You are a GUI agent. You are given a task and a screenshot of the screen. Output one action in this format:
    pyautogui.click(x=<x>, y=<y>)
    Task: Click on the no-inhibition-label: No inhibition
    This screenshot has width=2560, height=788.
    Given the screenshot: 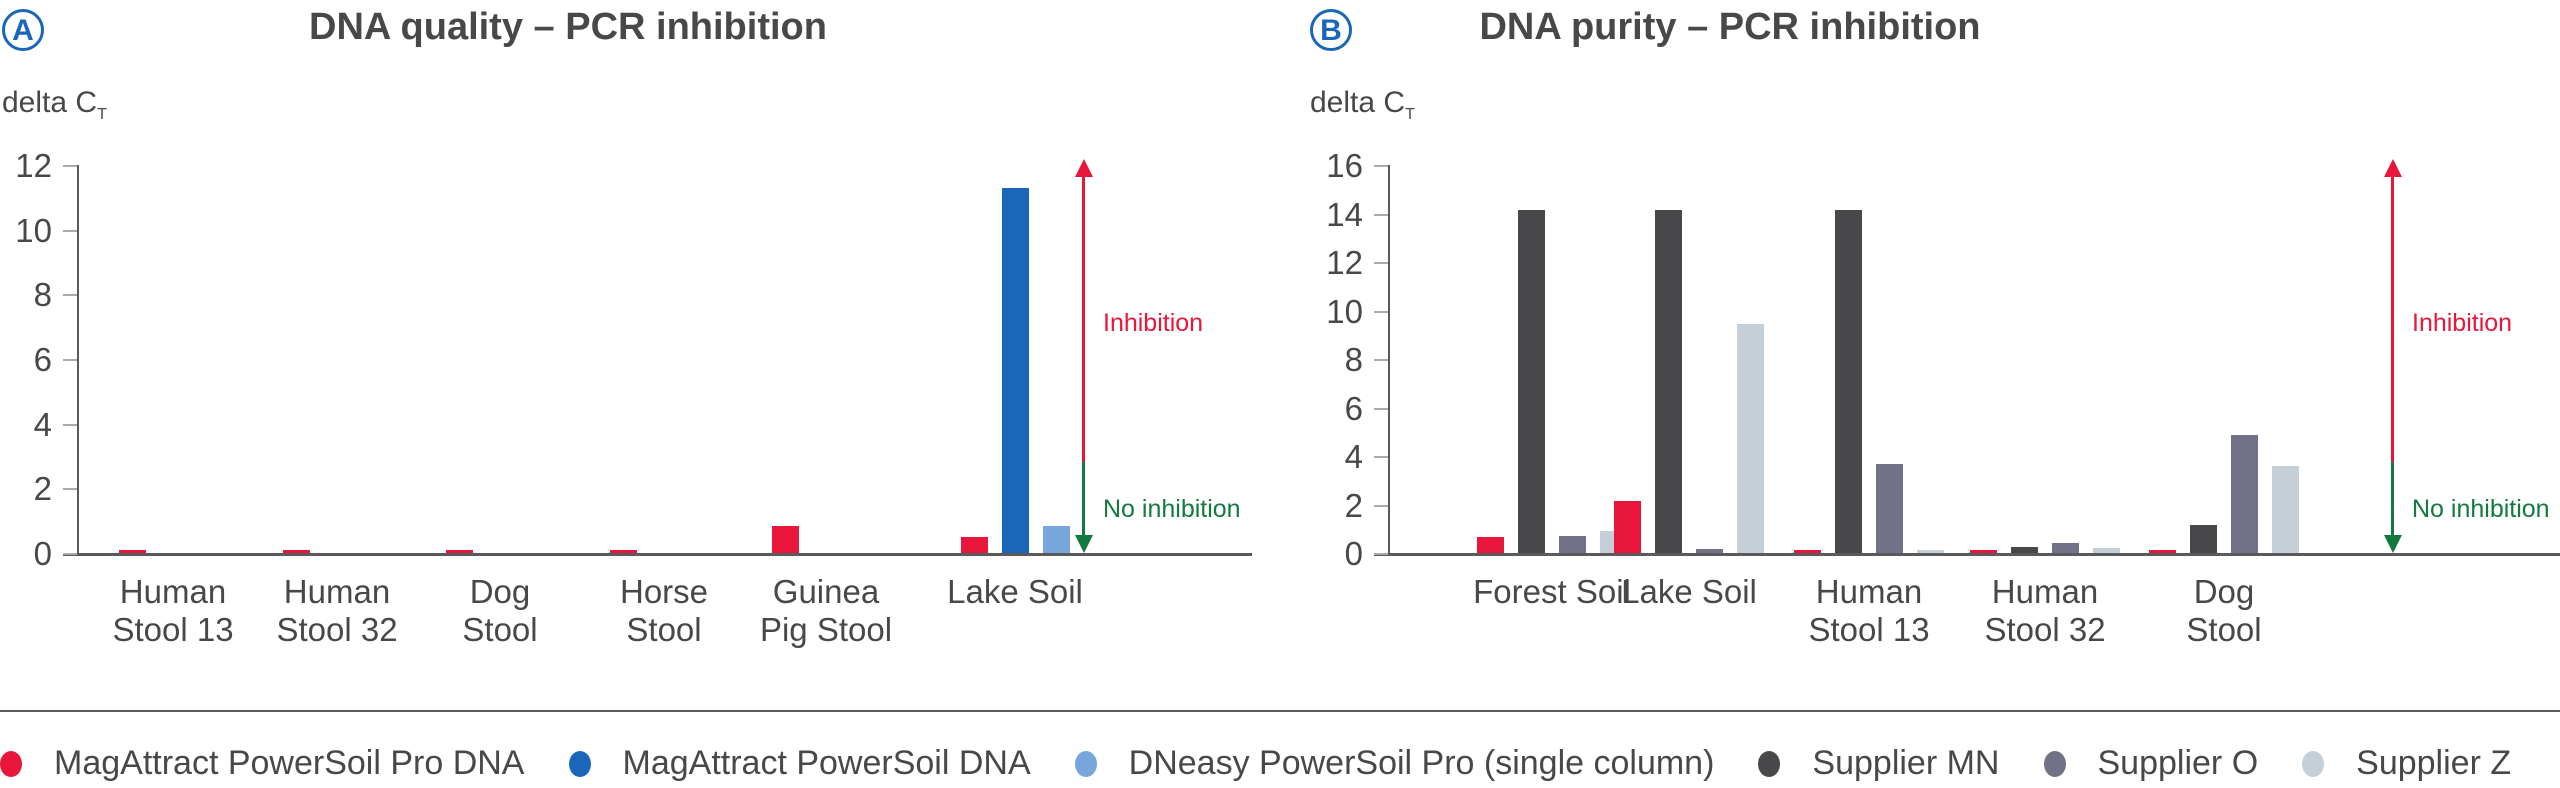 What is the action you would take?
    pyautogui.click(x=1172, y=509)
    